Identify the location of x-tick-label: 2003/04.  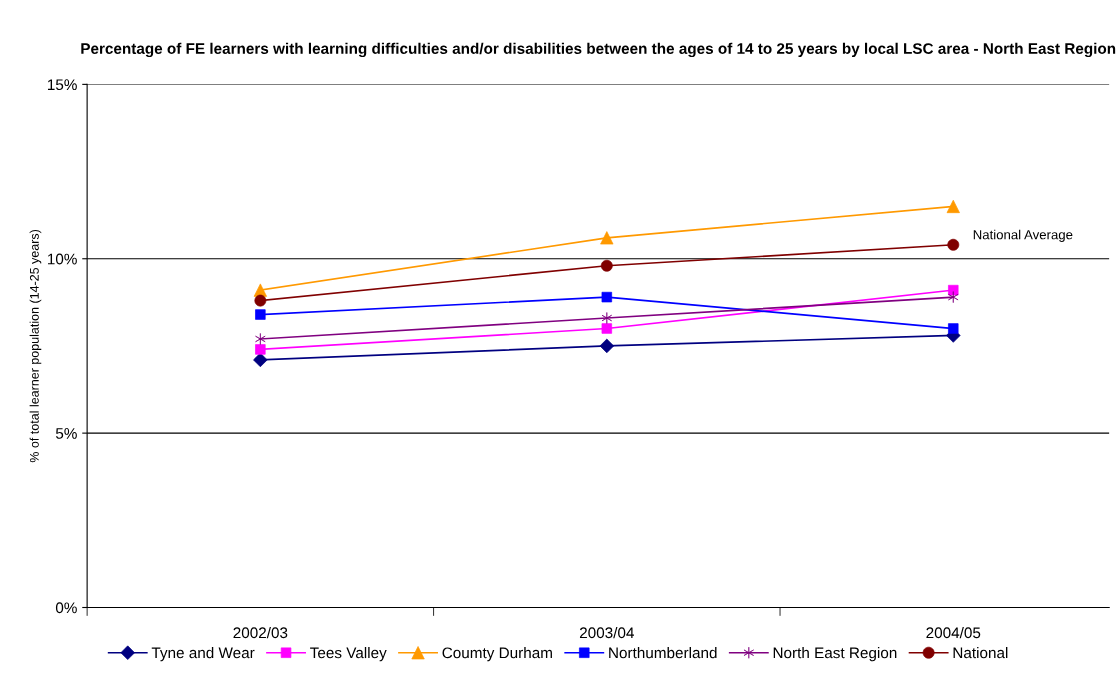
(606, 632).